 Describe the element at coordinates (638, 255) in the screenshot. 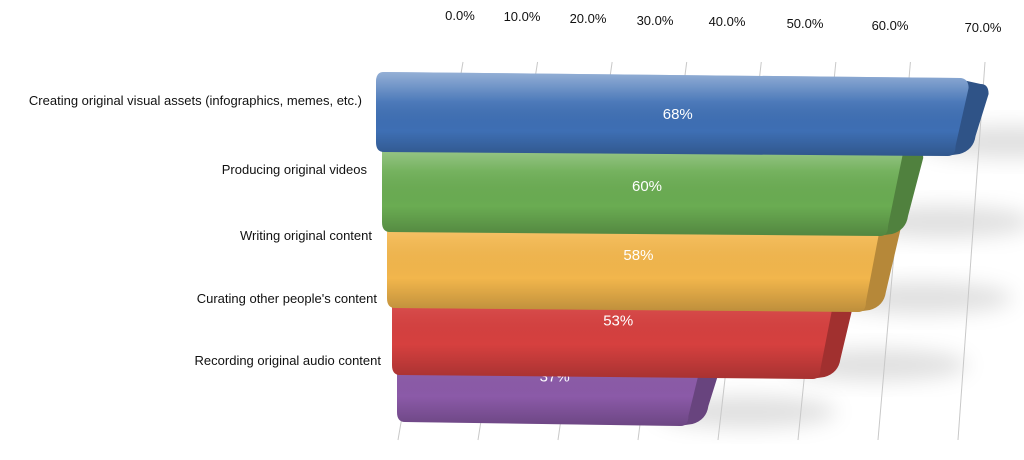

I see `data-label: 58%` at that location.